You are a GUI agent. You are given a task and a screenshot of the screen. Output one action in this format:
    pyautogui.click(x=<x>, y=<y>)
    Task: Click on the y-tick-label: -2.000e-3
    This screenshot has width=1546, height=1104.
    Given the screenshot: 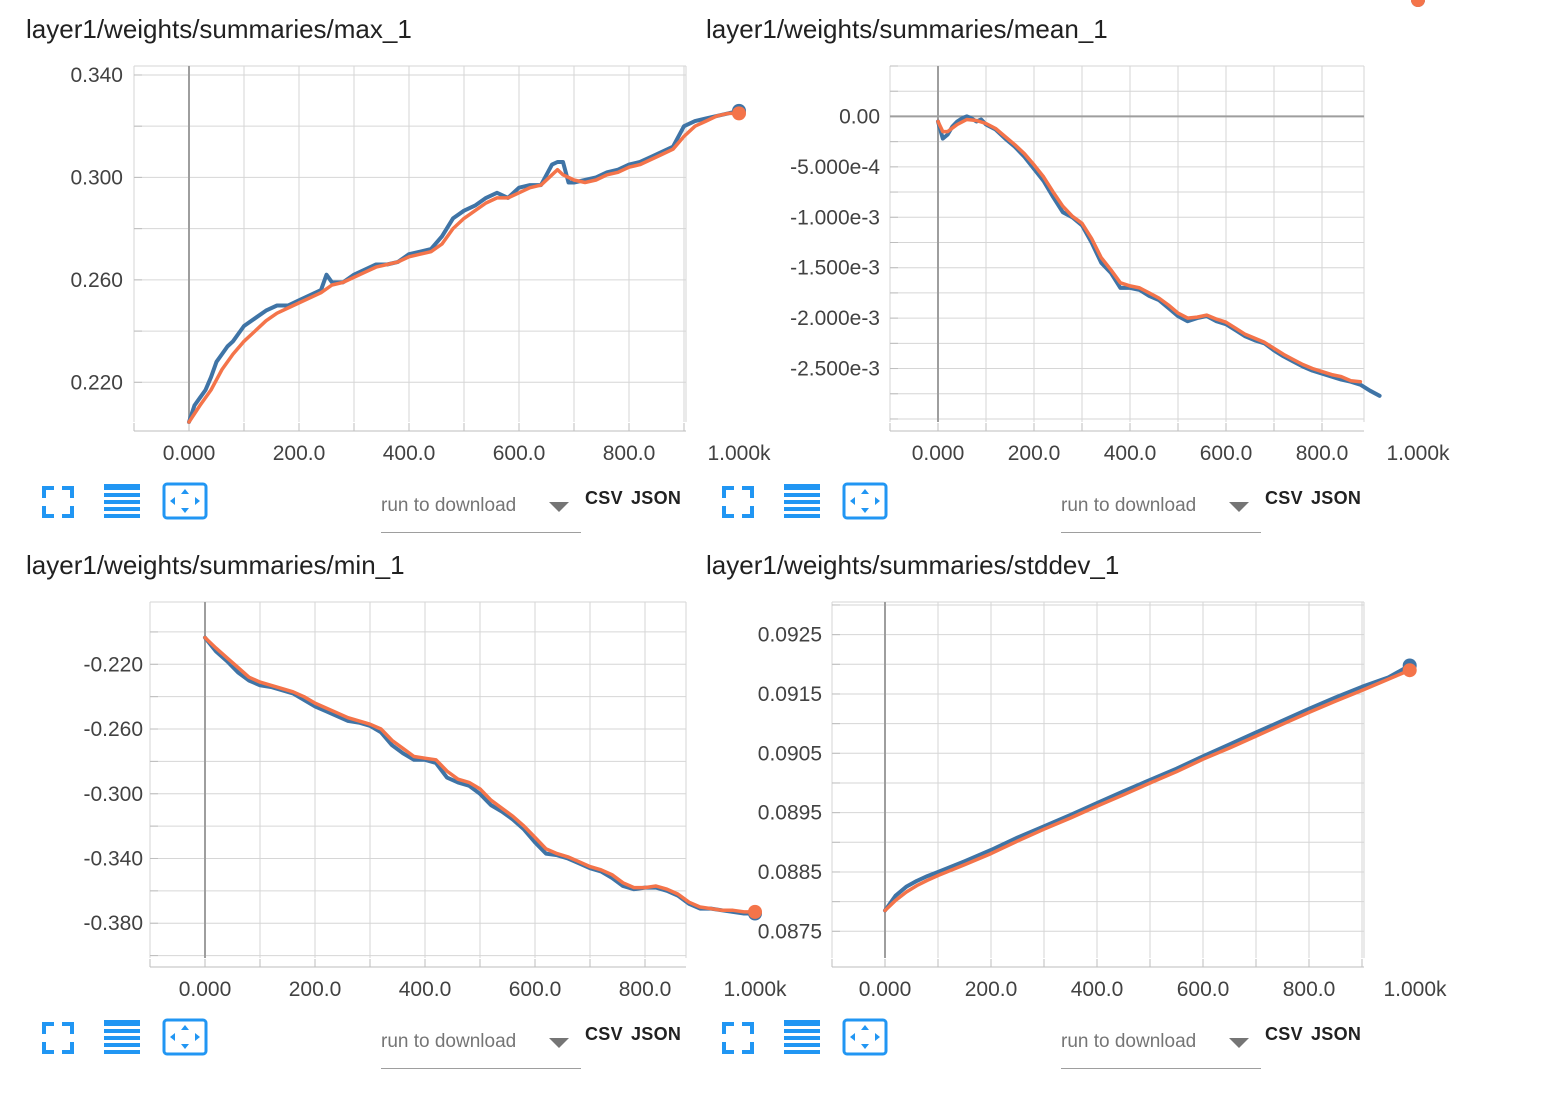 What is the action you would take?
    pyautogui.click(x=835, y=318)
    